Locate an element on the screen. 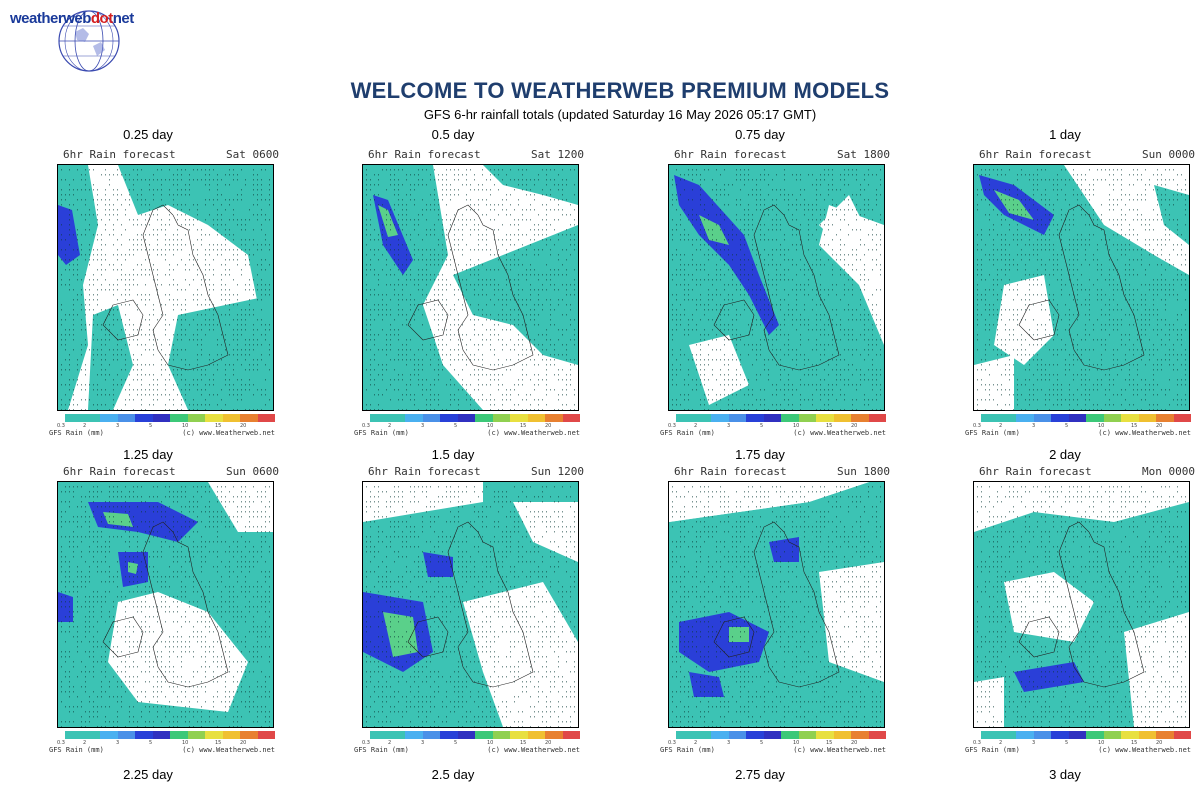 The height and width of the screenshot is (786, 1200). logo-part-weatherweb: weatherweb is located at coordinates (50, 18).